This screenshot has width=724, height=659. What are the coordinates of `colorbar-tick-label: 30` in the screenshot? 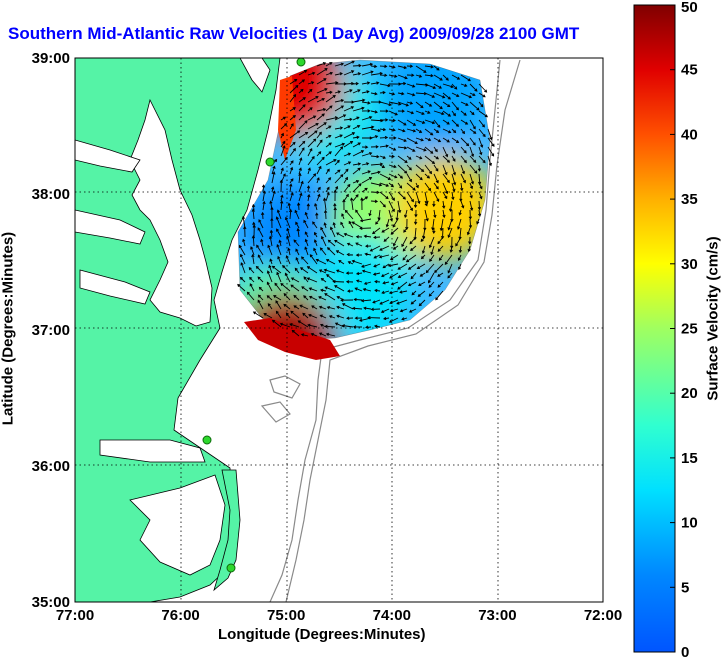 It's located at (689, 264).